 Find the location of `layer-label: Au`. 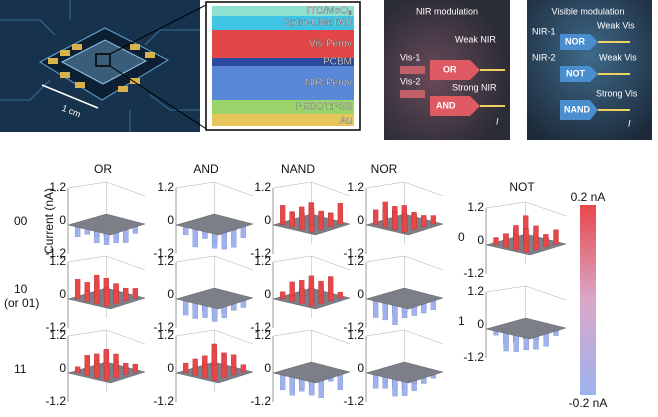

layer-label: Au is located at coordinates (346, 121).